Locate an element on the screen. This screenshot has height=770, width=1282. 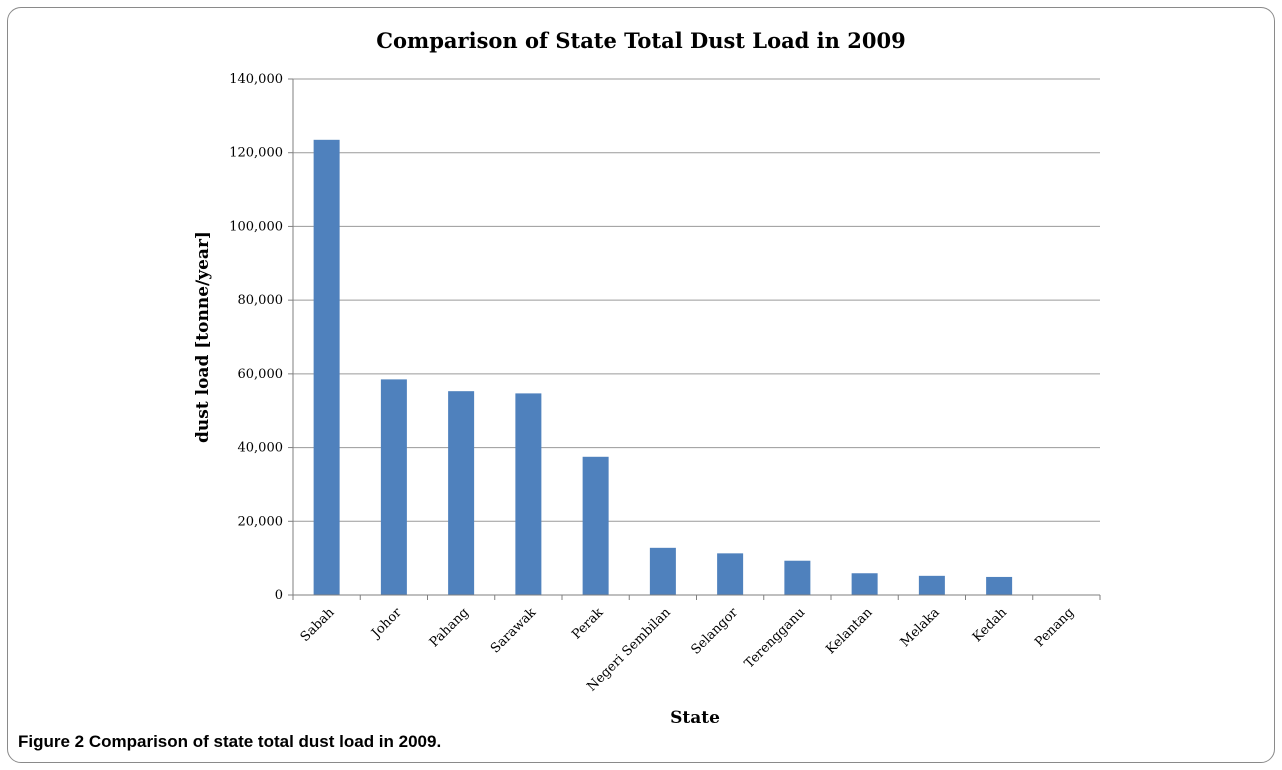
x-tick-label: Sarawak is located at coordinates (513, 630).